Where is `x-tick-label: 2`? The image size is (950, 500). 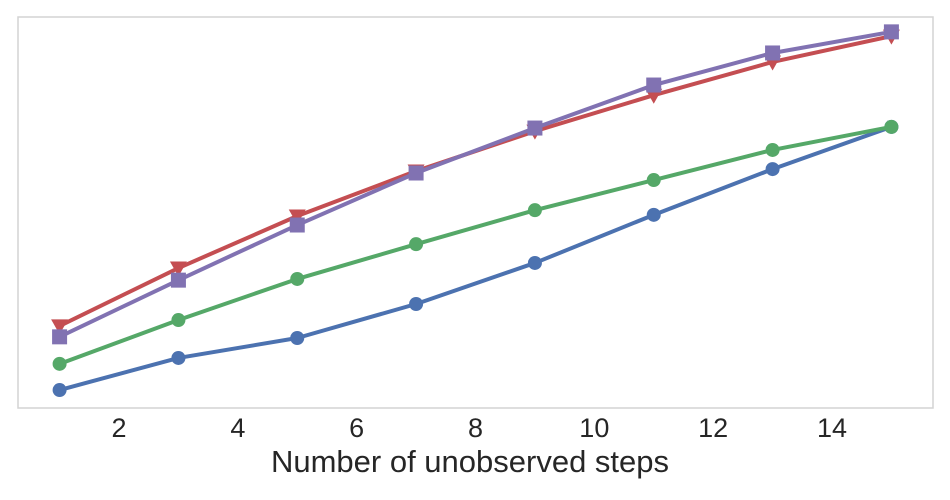 x-tick-label: 2 is located at coordinates (118, 428).